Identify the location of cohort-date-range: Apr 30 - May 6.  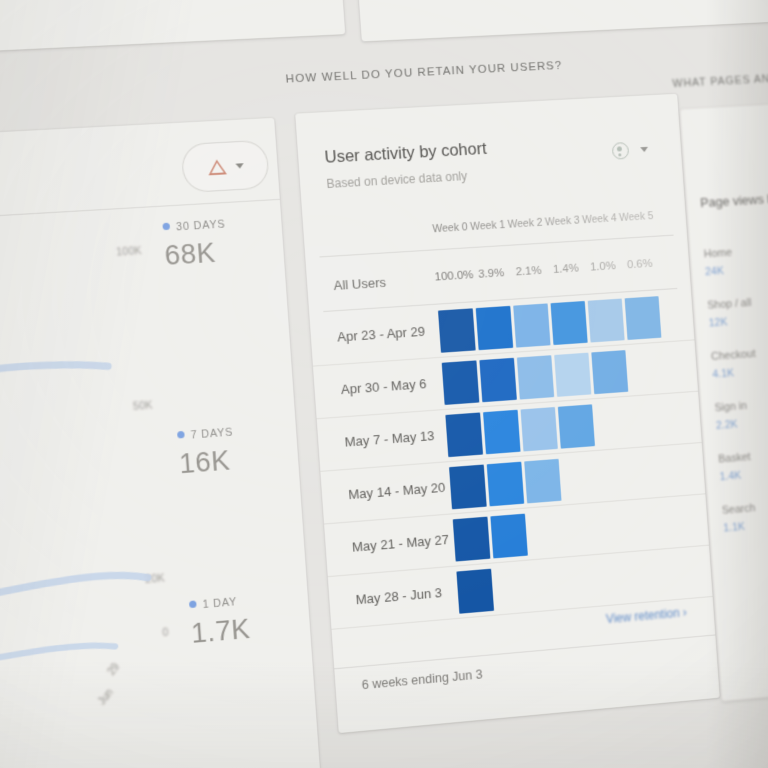
(383, 387).